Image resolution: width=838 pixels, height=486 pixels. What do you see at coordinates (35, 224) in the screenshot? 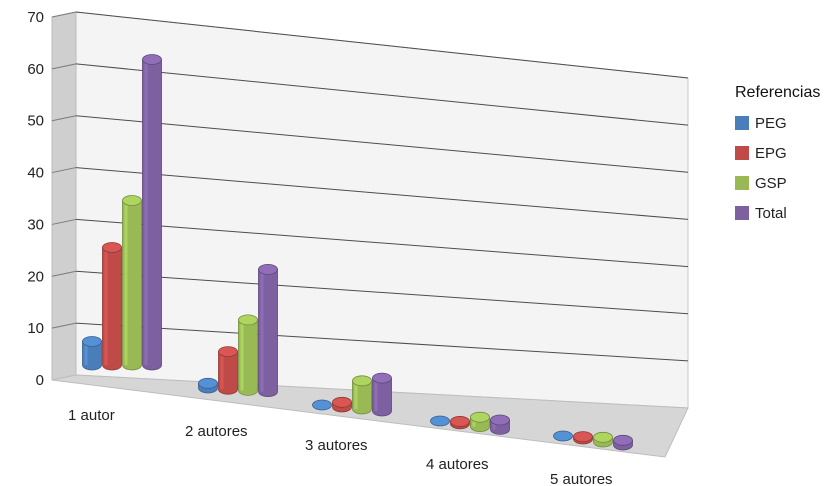
I see `y-tick-label: 30` at bounding box center [35, 224].